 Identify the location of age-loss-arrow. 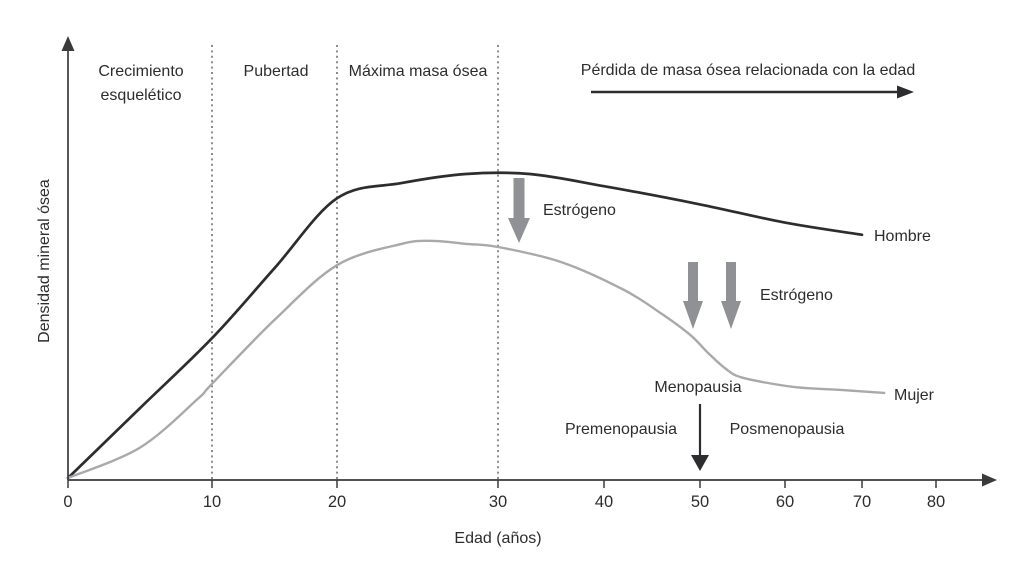
(752, 92).